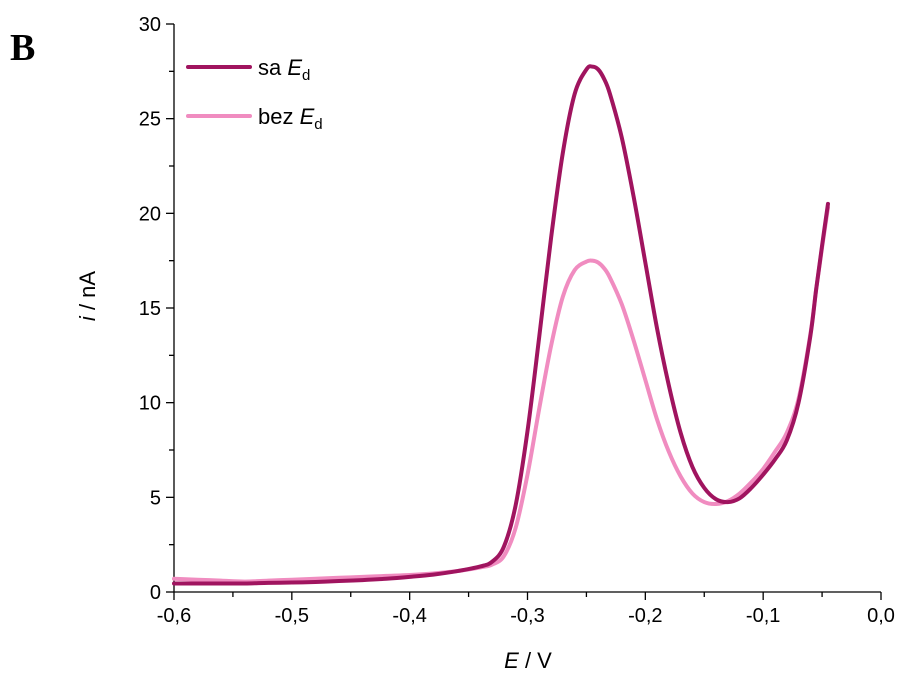  Describe the element at coordinates (150, 309) in the screenshot. I see `y-tick-label: 15` at that location.